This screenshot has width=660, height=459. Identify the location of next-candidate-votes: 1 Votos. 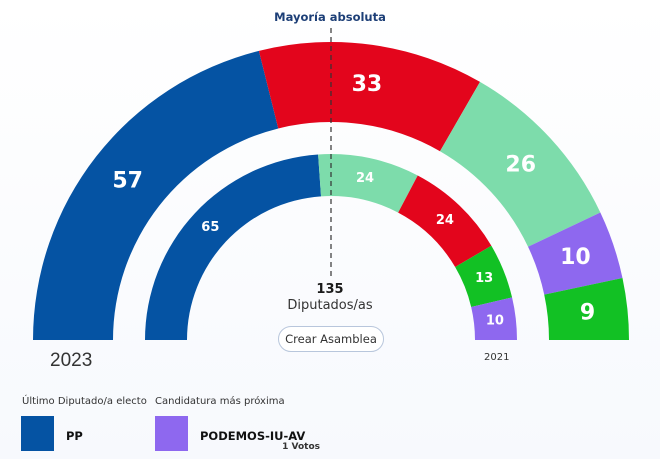
(301, 447).